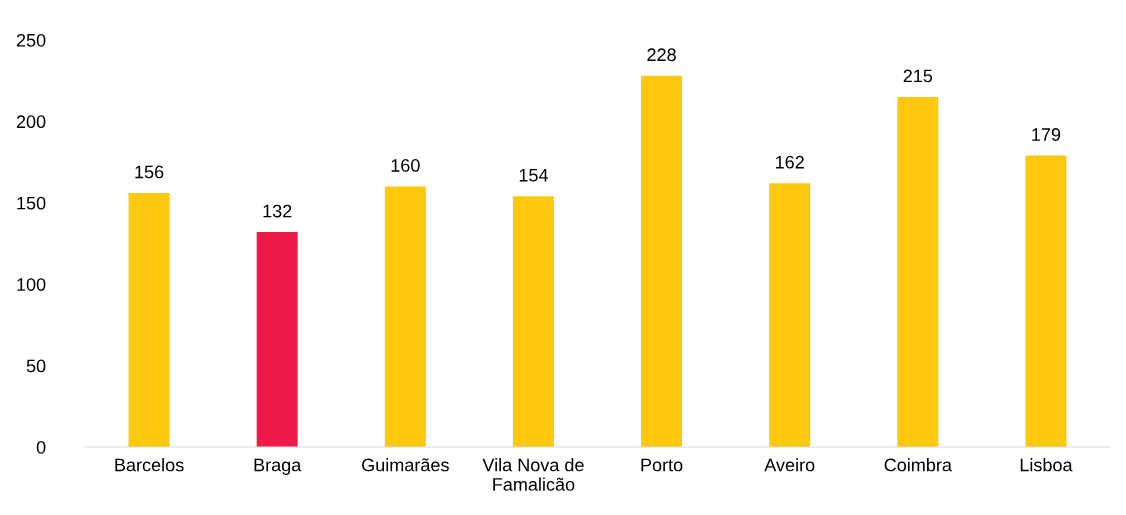  Describe the element at coordinates (533, 474) in the screenshot. I see `x-tick-label: Vila Nova de Famalicão` at that location.